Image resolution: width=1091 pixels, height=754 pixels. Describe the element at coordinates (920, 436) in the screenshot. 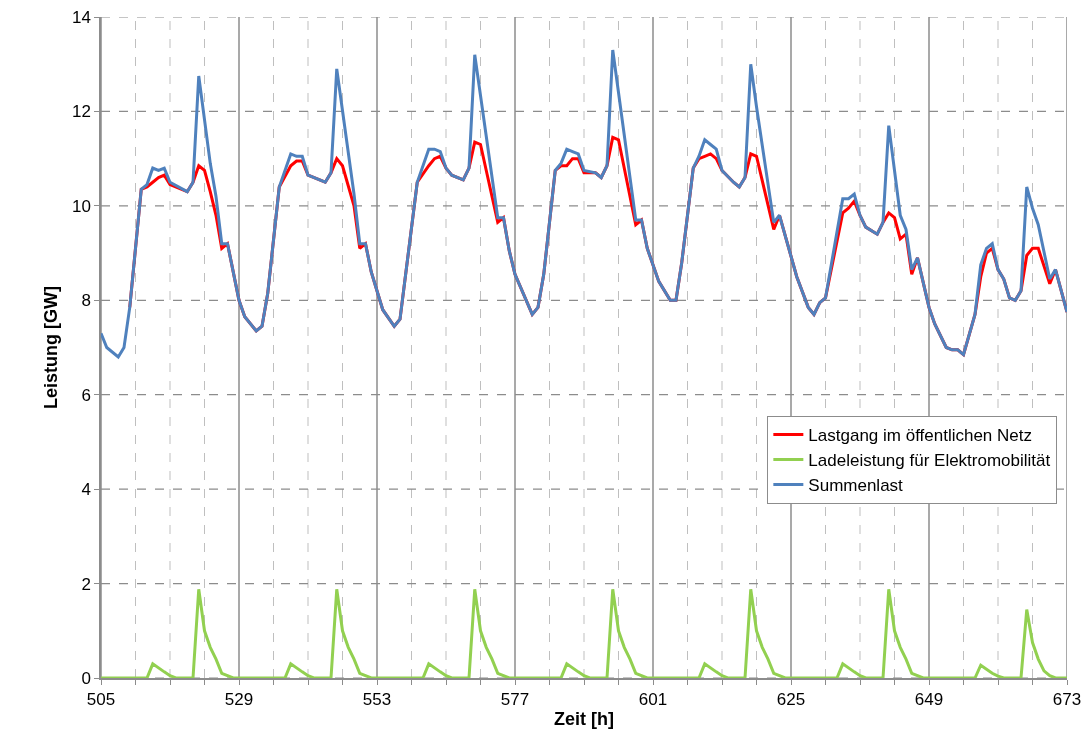

I see `legend-label: Lastgang im öffentlichen Netz` at that location.